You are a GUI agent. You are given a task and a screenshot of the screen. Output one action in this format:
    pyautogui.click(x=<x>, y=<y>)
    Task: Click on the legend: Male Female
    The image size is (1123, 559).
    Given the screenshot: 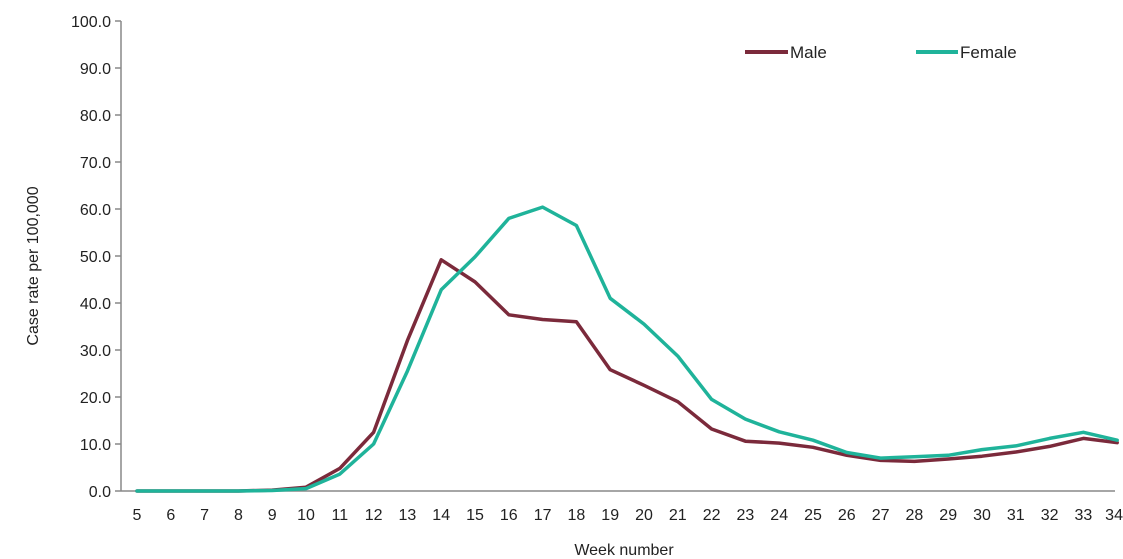 What is the action you would take?
    pyautogui.click(x=881, y=52)
    